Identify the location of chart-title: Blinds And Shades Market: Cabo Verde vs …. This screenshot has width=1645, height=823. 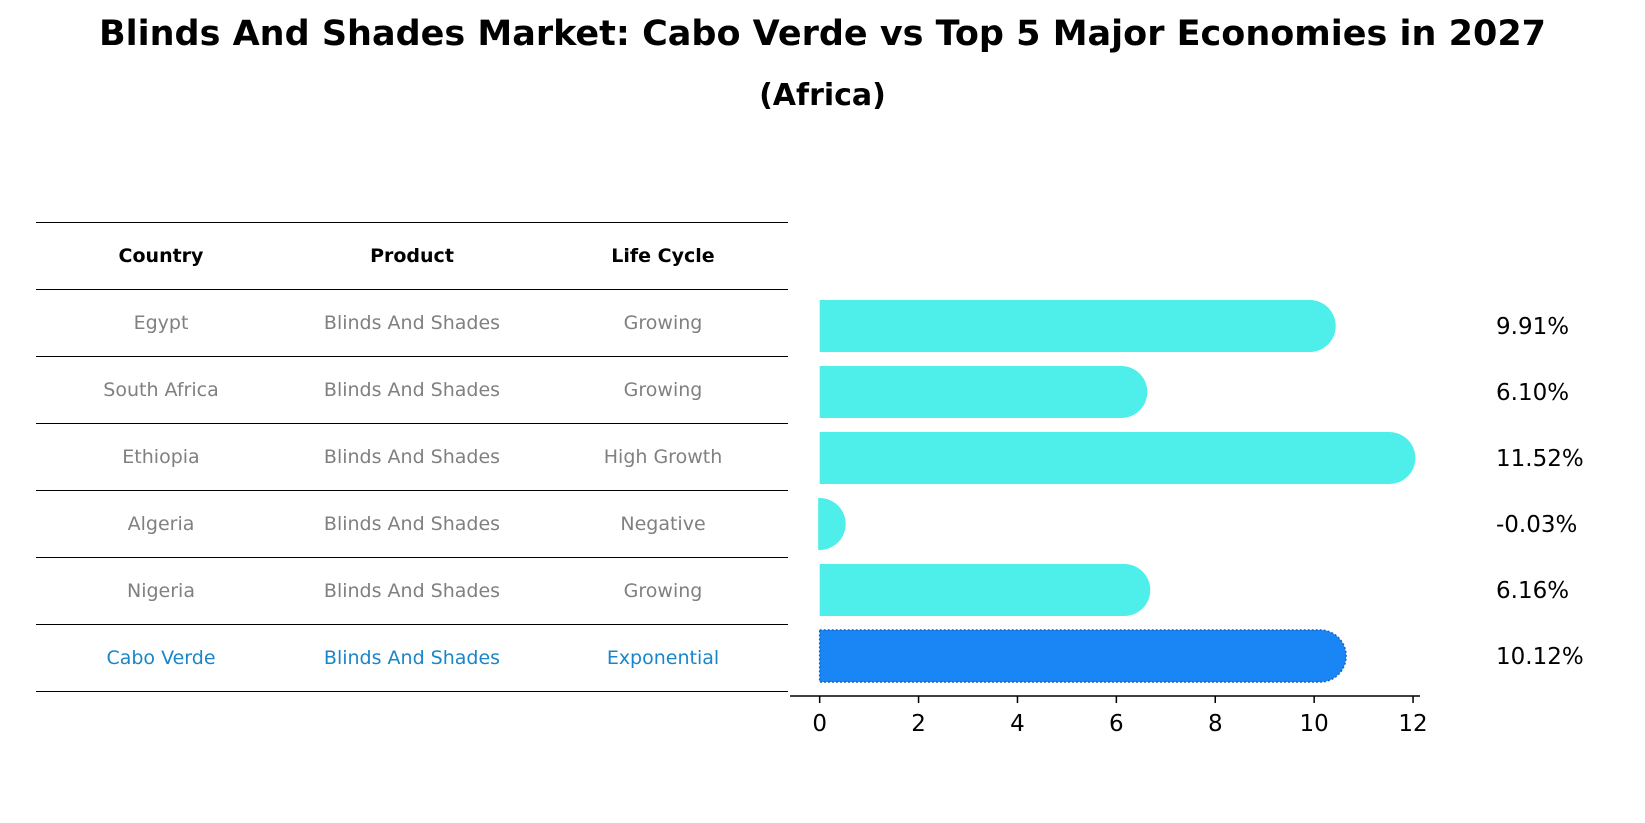
(822, 34).